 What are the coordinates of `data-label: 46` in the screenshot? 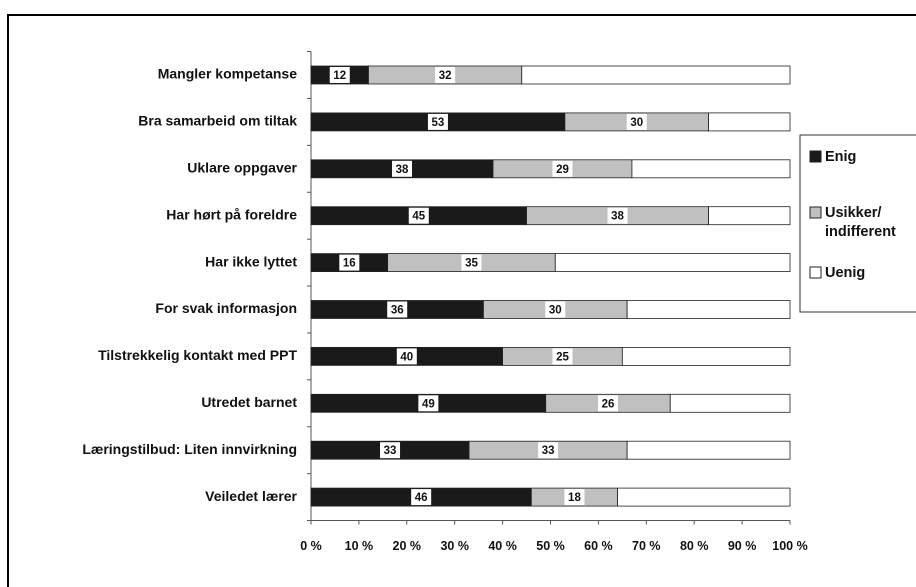 It's located at (421, 498).